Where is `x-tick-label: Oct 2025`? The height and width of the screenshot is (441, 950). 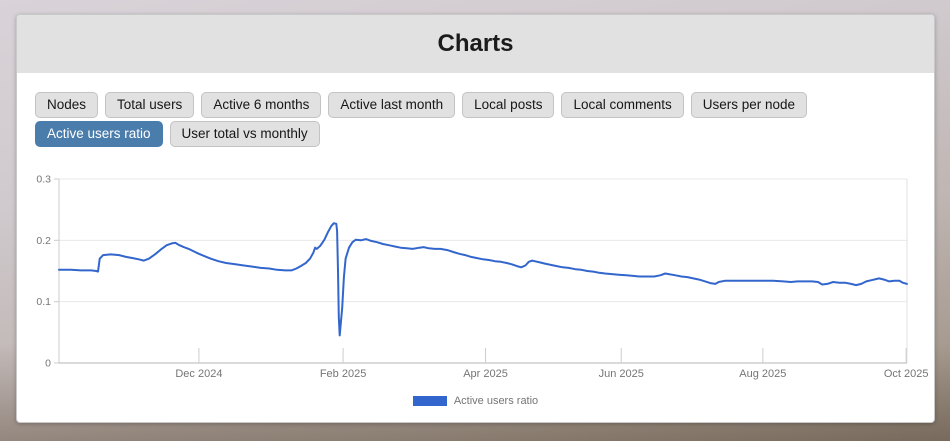 x-tick-label: Oct 2025 is located at coordinates (906, 374).